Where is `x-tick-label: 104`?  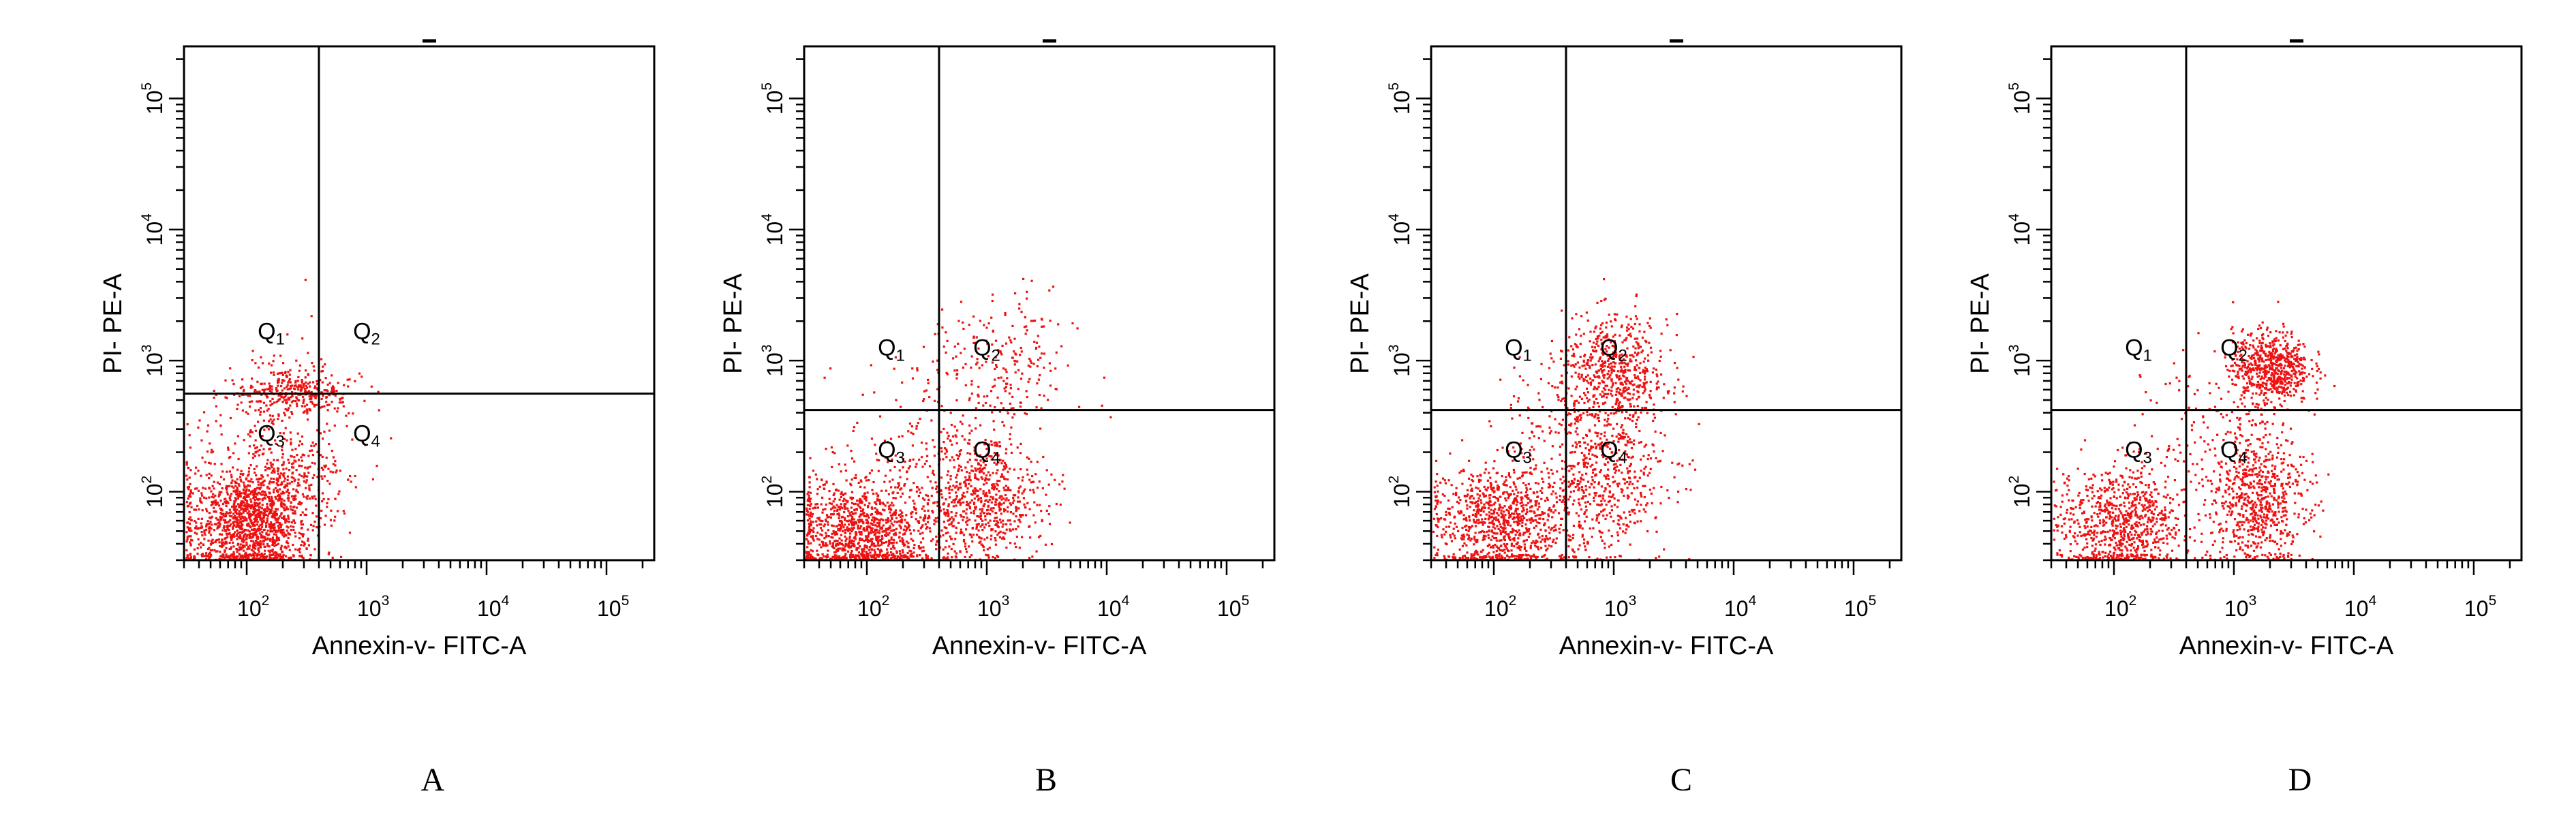
x-tick-label: 104 is located at coordinates (494, 607).